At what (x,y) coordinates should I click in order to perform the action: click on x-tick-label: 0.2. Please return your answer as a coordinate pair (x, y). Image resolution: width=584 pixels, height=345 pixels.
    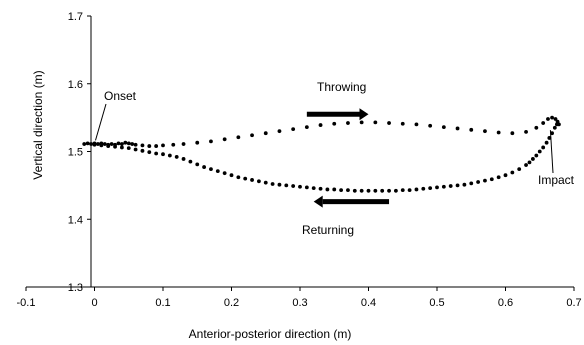
    Looking at the image, I should click on (231, 303).